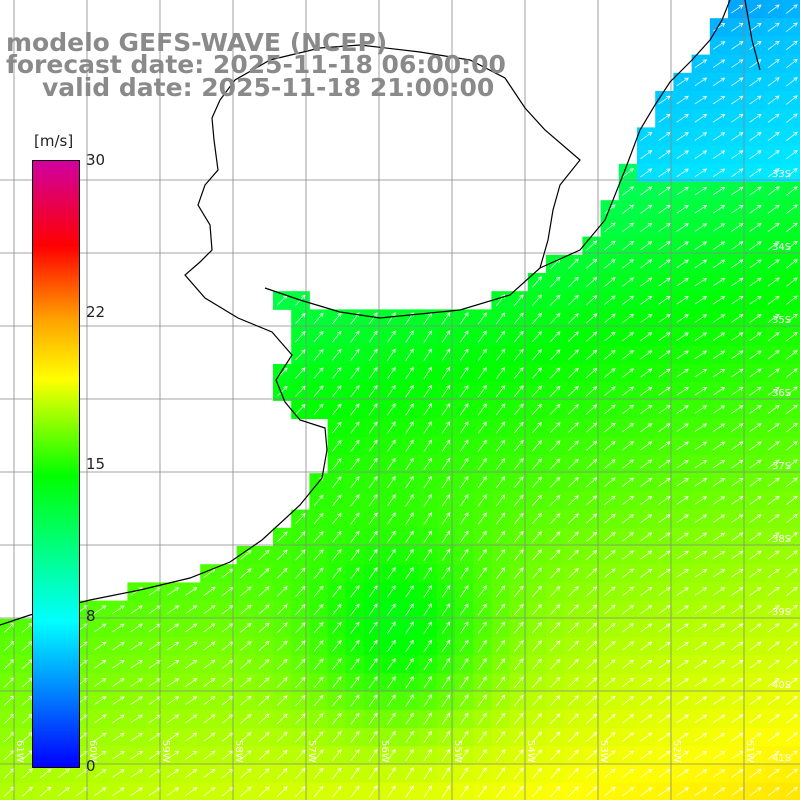 Image resolution: width=800 pixels, height=800 pixels. What do you see at coordinates (781, 466) in the screenshot?
I see `lat-label: 37S` at bounding box center [781, 466].